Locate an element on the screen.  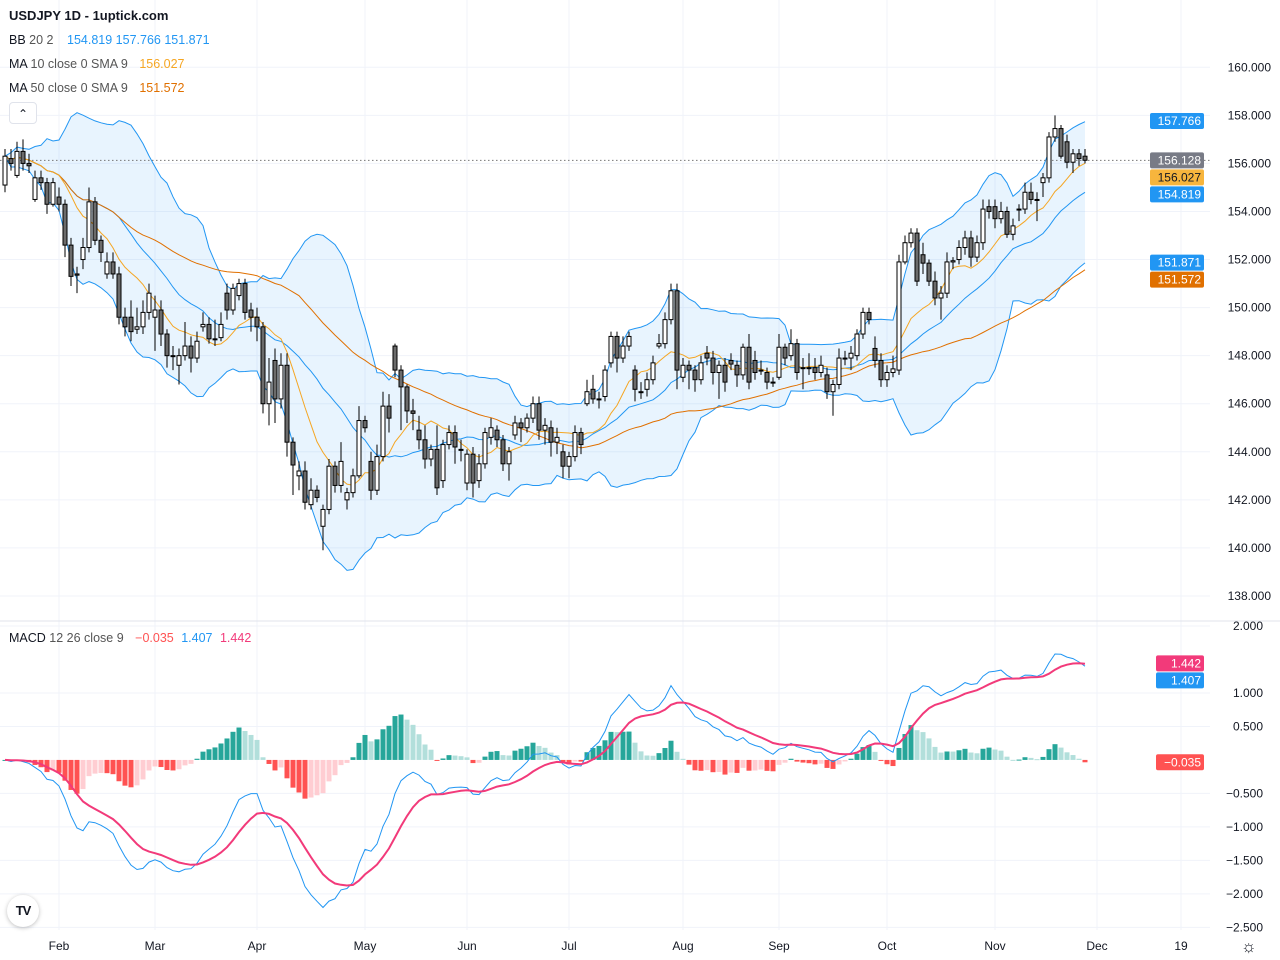
legend-macd: MACD 12 26 close 9 −0.035 1.407 1.442 is located at coordinates (130, 638).